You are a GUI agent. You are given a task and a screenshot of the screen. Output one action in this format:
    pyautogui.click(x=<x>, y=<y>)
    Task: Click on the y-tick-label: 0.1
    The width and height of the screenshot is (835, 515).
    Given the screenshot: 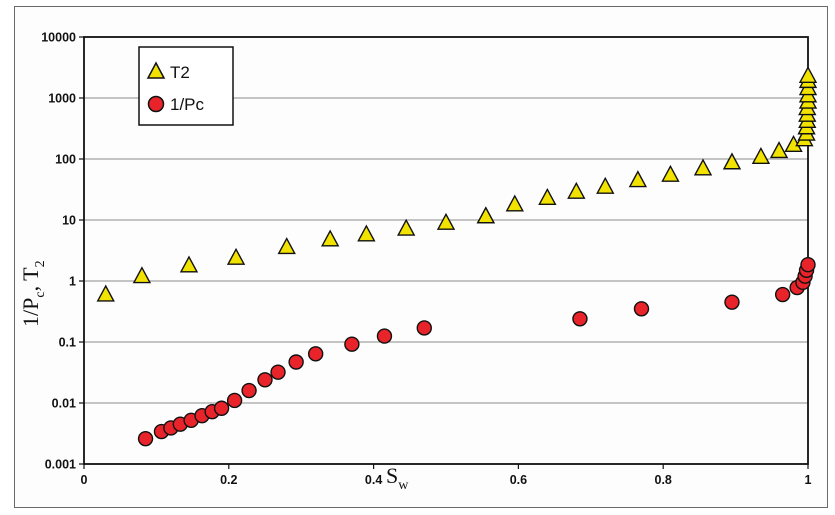 What is the action you would take?
    pyautogui.click(x=67, y=343)
    